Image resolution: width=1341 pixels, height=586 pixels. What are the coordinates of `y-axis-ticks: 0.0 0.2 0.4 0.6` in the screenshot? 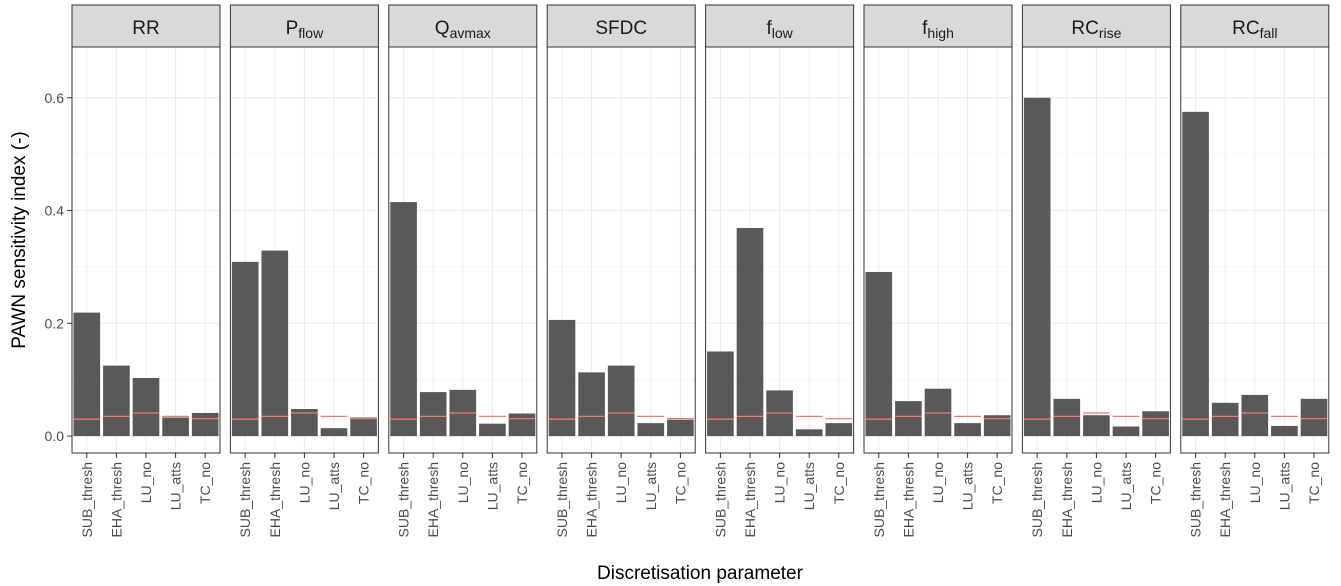 It's located at (58, 267).